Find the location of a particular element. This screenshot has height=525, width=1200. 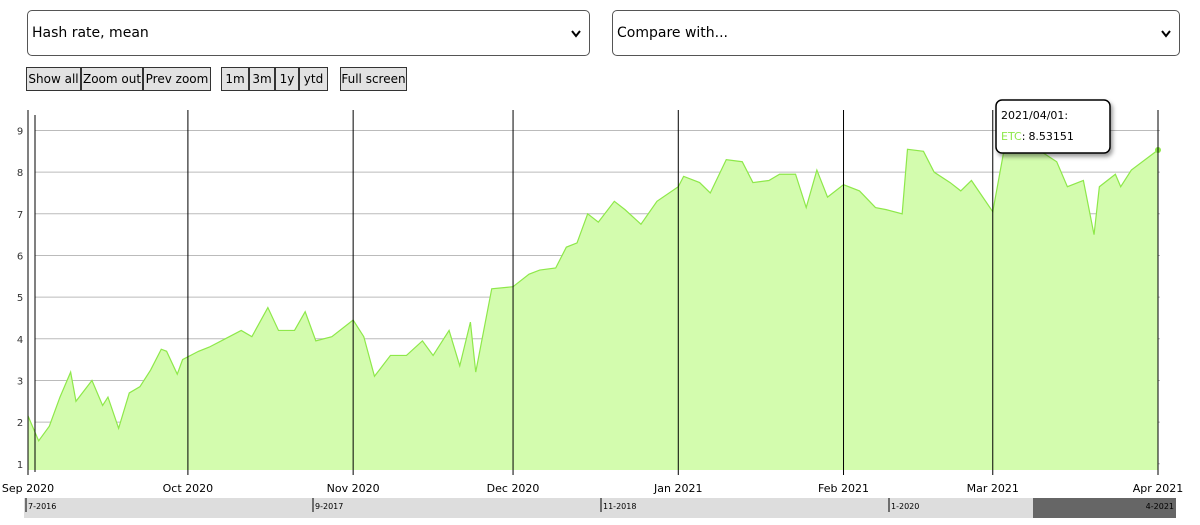

y-tick-label: 4 is located at coordinates (20, 340).